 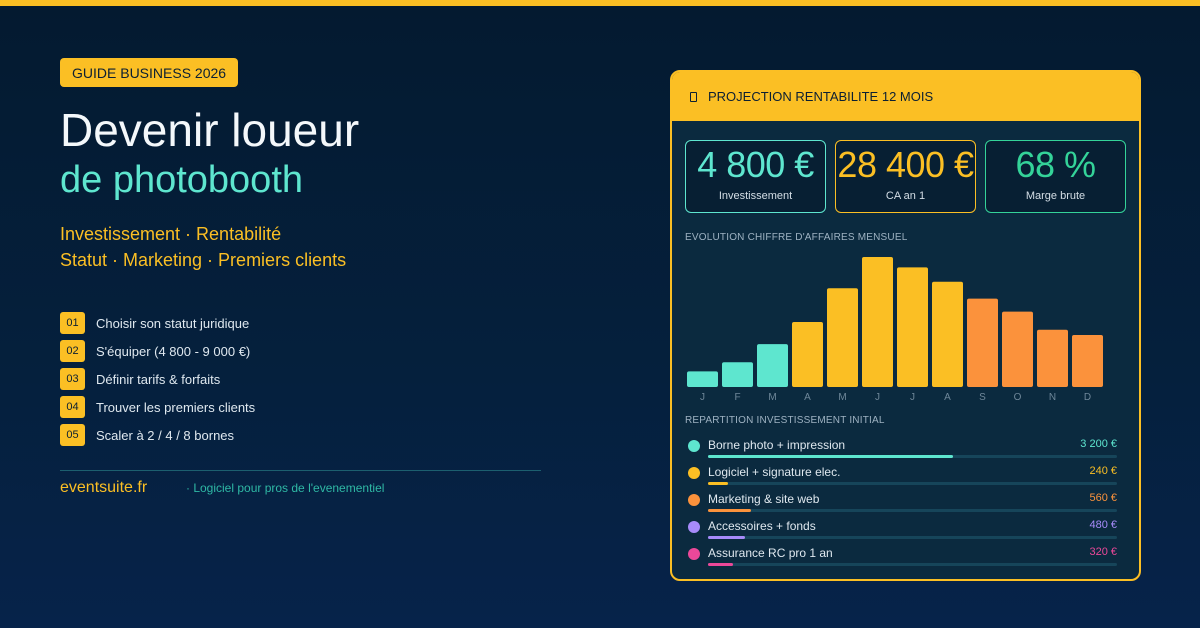 What do you see at coordinates (693, 96) in the screenshot?
I see `document-icon` at bounding box center [693, 96].